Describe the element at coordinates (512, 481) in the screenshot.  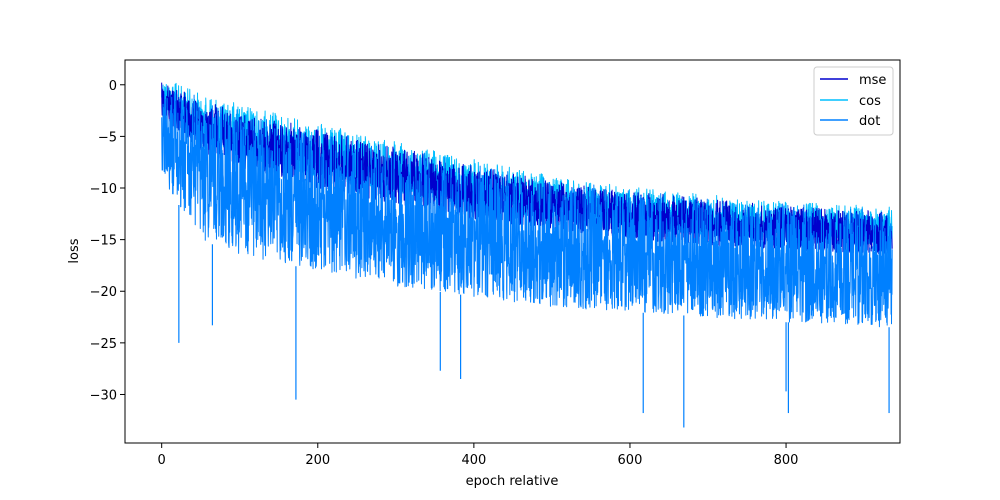
I see `x-axis-title: epoch relative` at that location.